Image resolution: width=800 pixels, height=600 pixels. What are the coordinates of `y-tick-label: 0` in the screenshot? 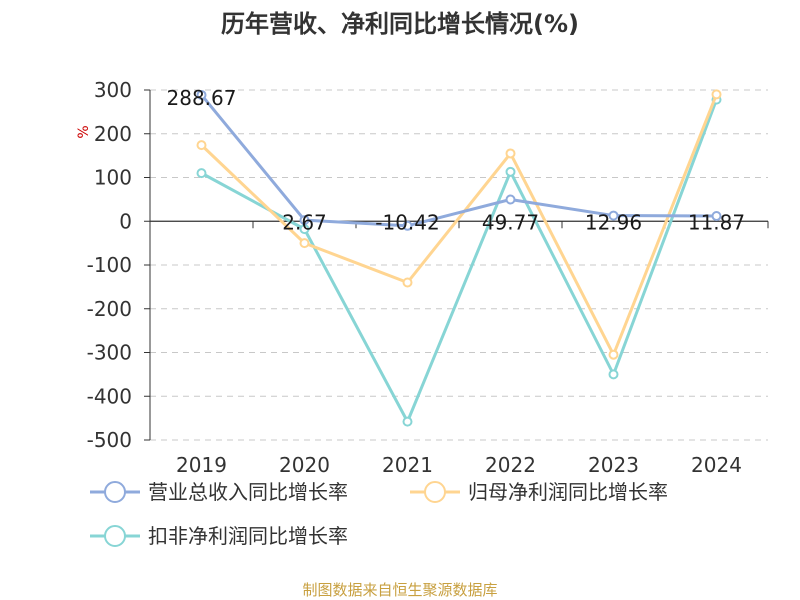 It's located at (125, 221).